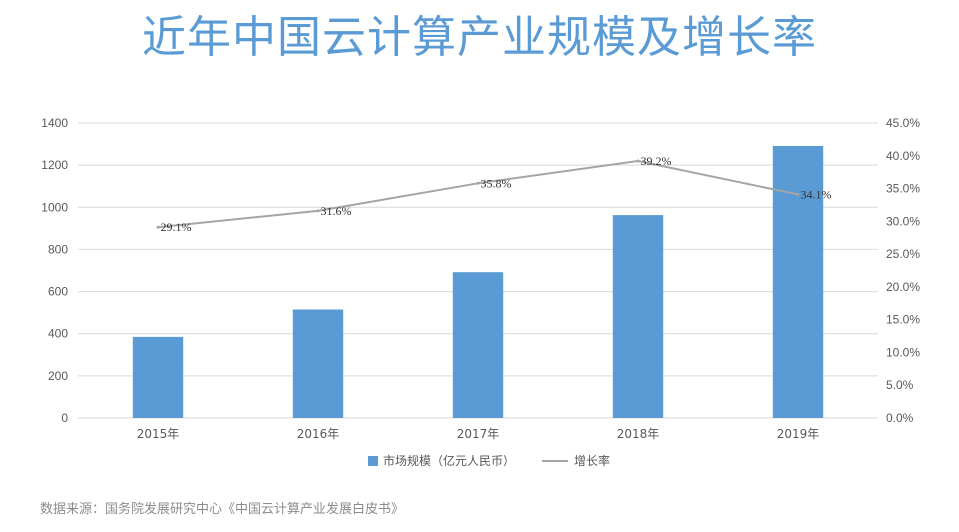 The height and width of the screenshot is (532, 959). Describe the element at coordinates (638, 434) in the screenshot. I see `x-tick-label: 2018年` at that location.